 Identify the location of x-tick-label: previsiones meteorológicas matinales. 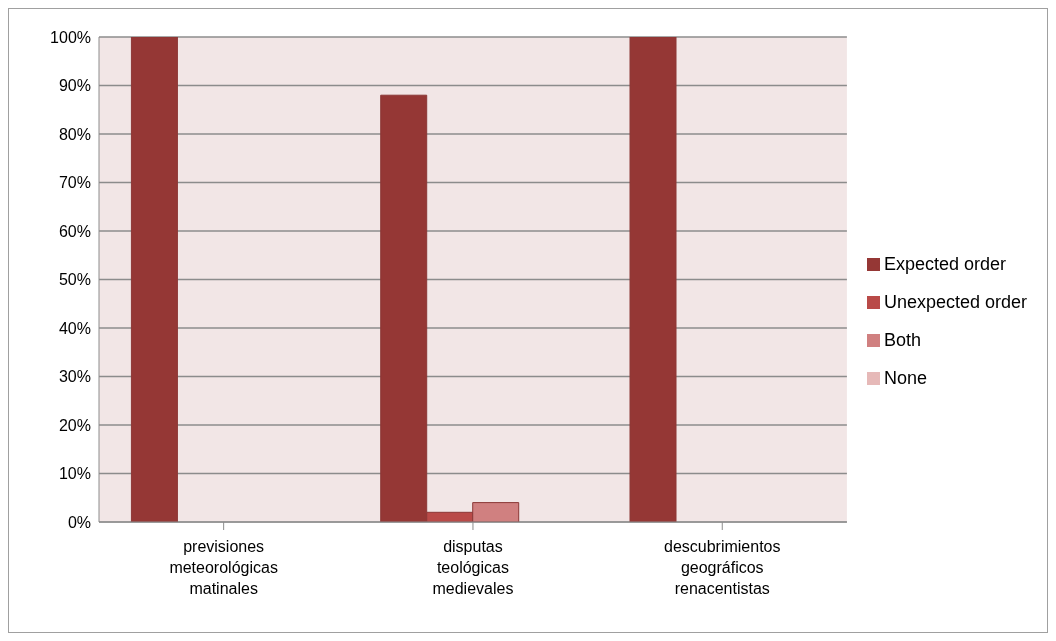
(223, 567).